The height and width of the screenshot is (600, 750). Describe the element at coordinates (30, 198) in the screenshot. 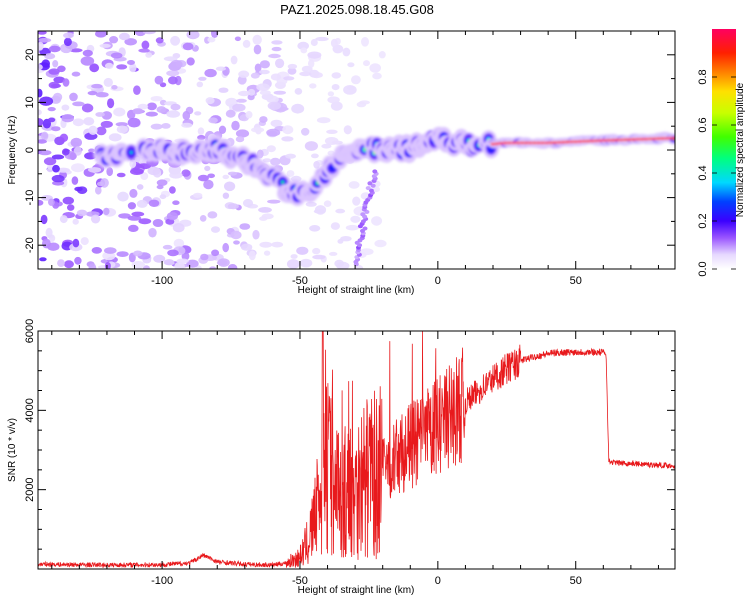

I see `y-tick-label: -10` at that location.